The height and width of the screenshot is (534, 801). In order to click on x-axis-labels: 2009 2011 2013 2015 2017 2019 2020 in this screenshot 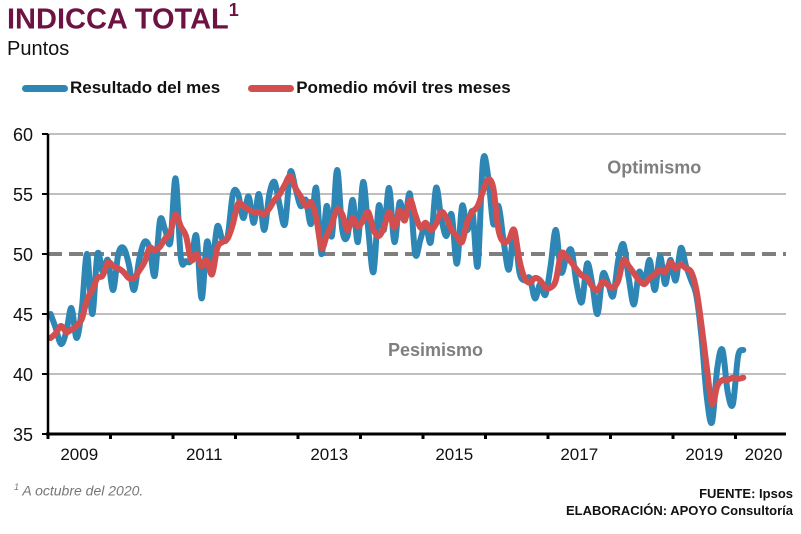, I will do `click(421, 454)`.